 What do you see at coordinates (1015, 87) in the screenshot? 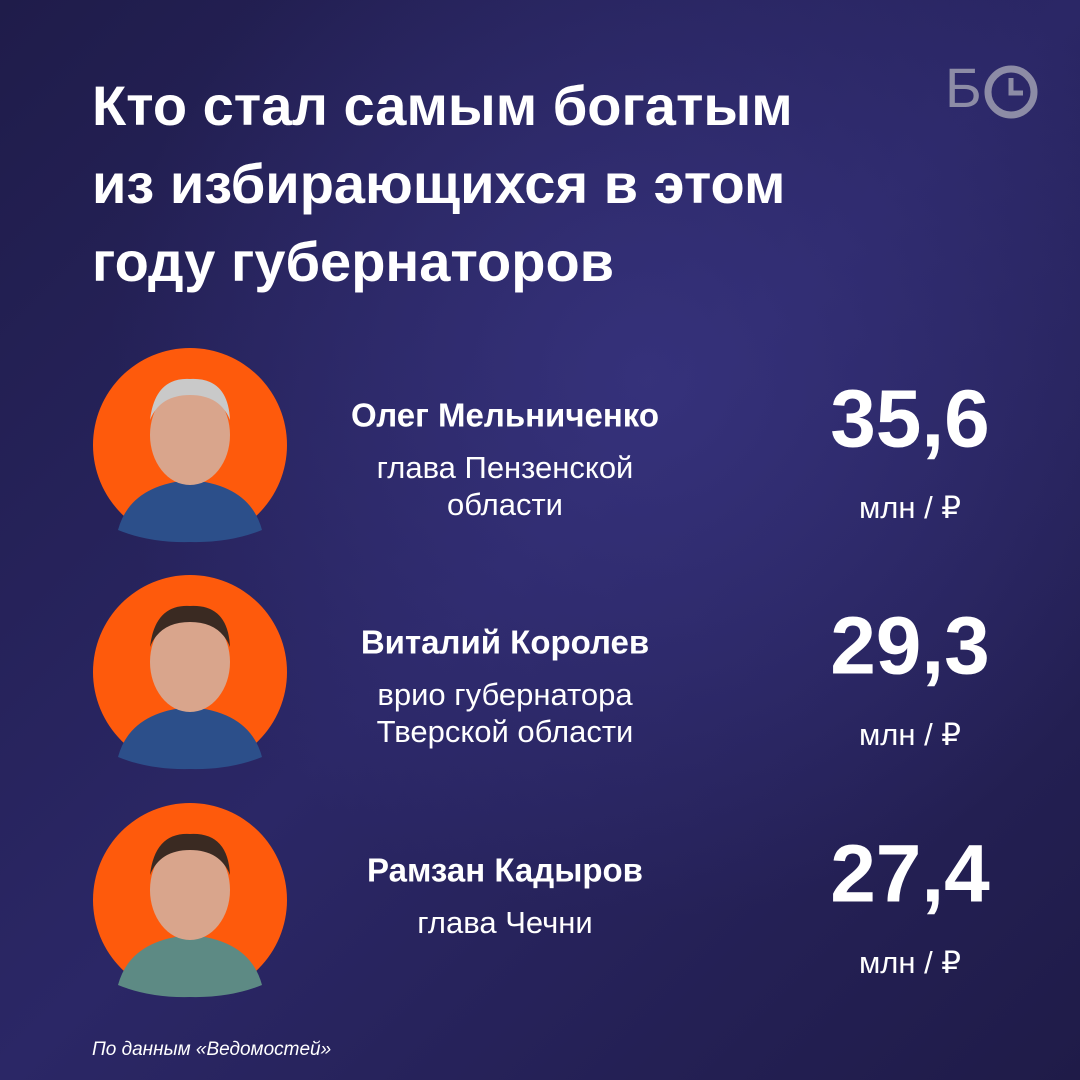
I see `logo-clock-hands` at bounding box center [1015, 87].